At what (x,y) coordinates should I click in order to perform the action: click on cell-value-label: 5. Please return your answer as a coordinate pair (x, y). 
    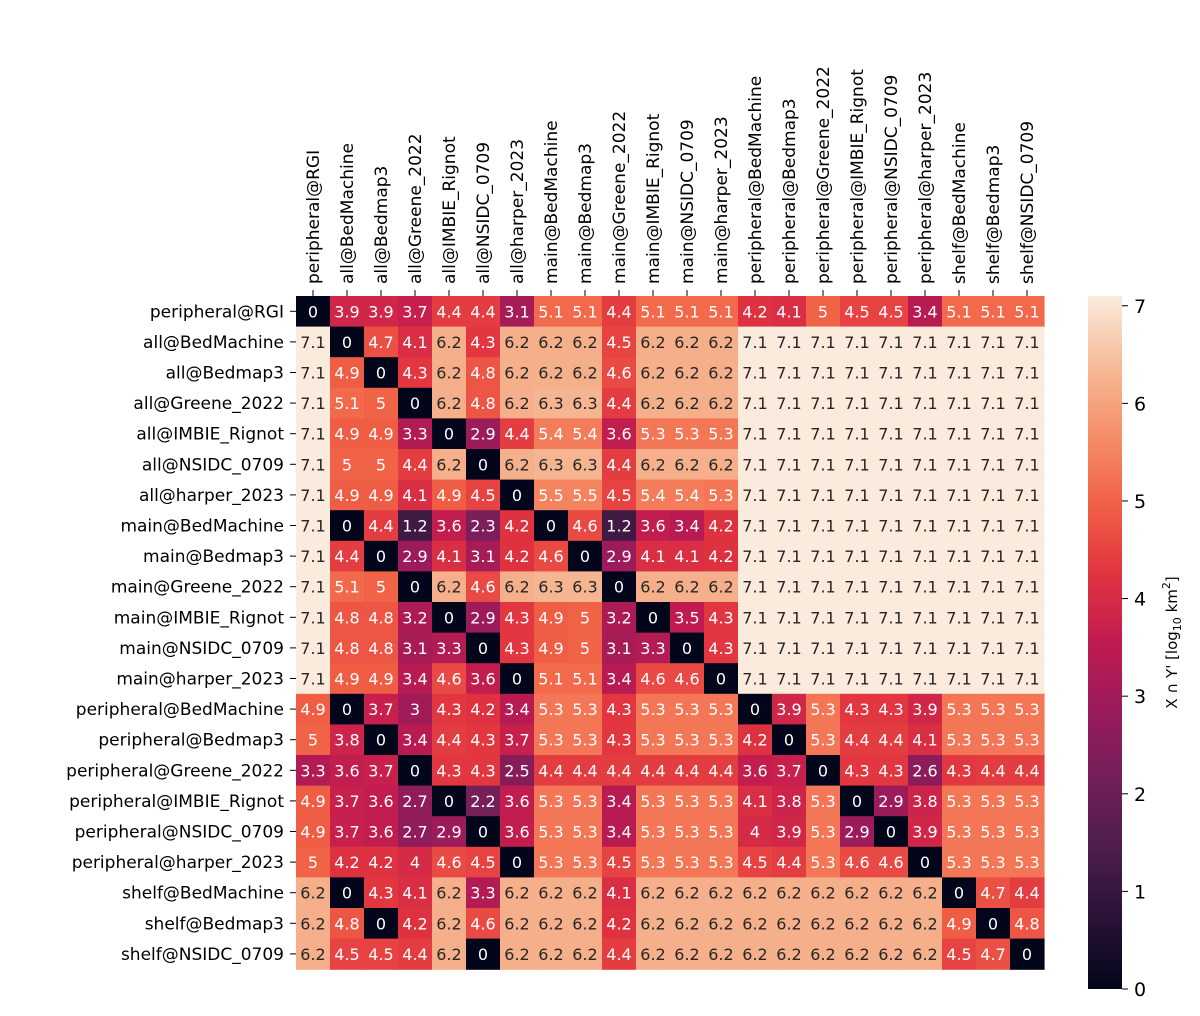
    Looking at the image, I should click on (381, 403).